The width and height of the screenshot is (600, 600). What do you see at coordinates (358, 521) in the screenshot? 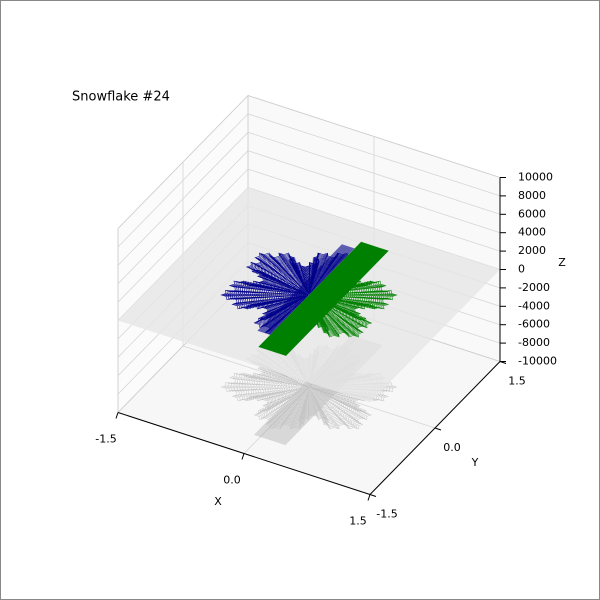
I see `x-tick-label: 1.5` at bounding box center [358, 521].